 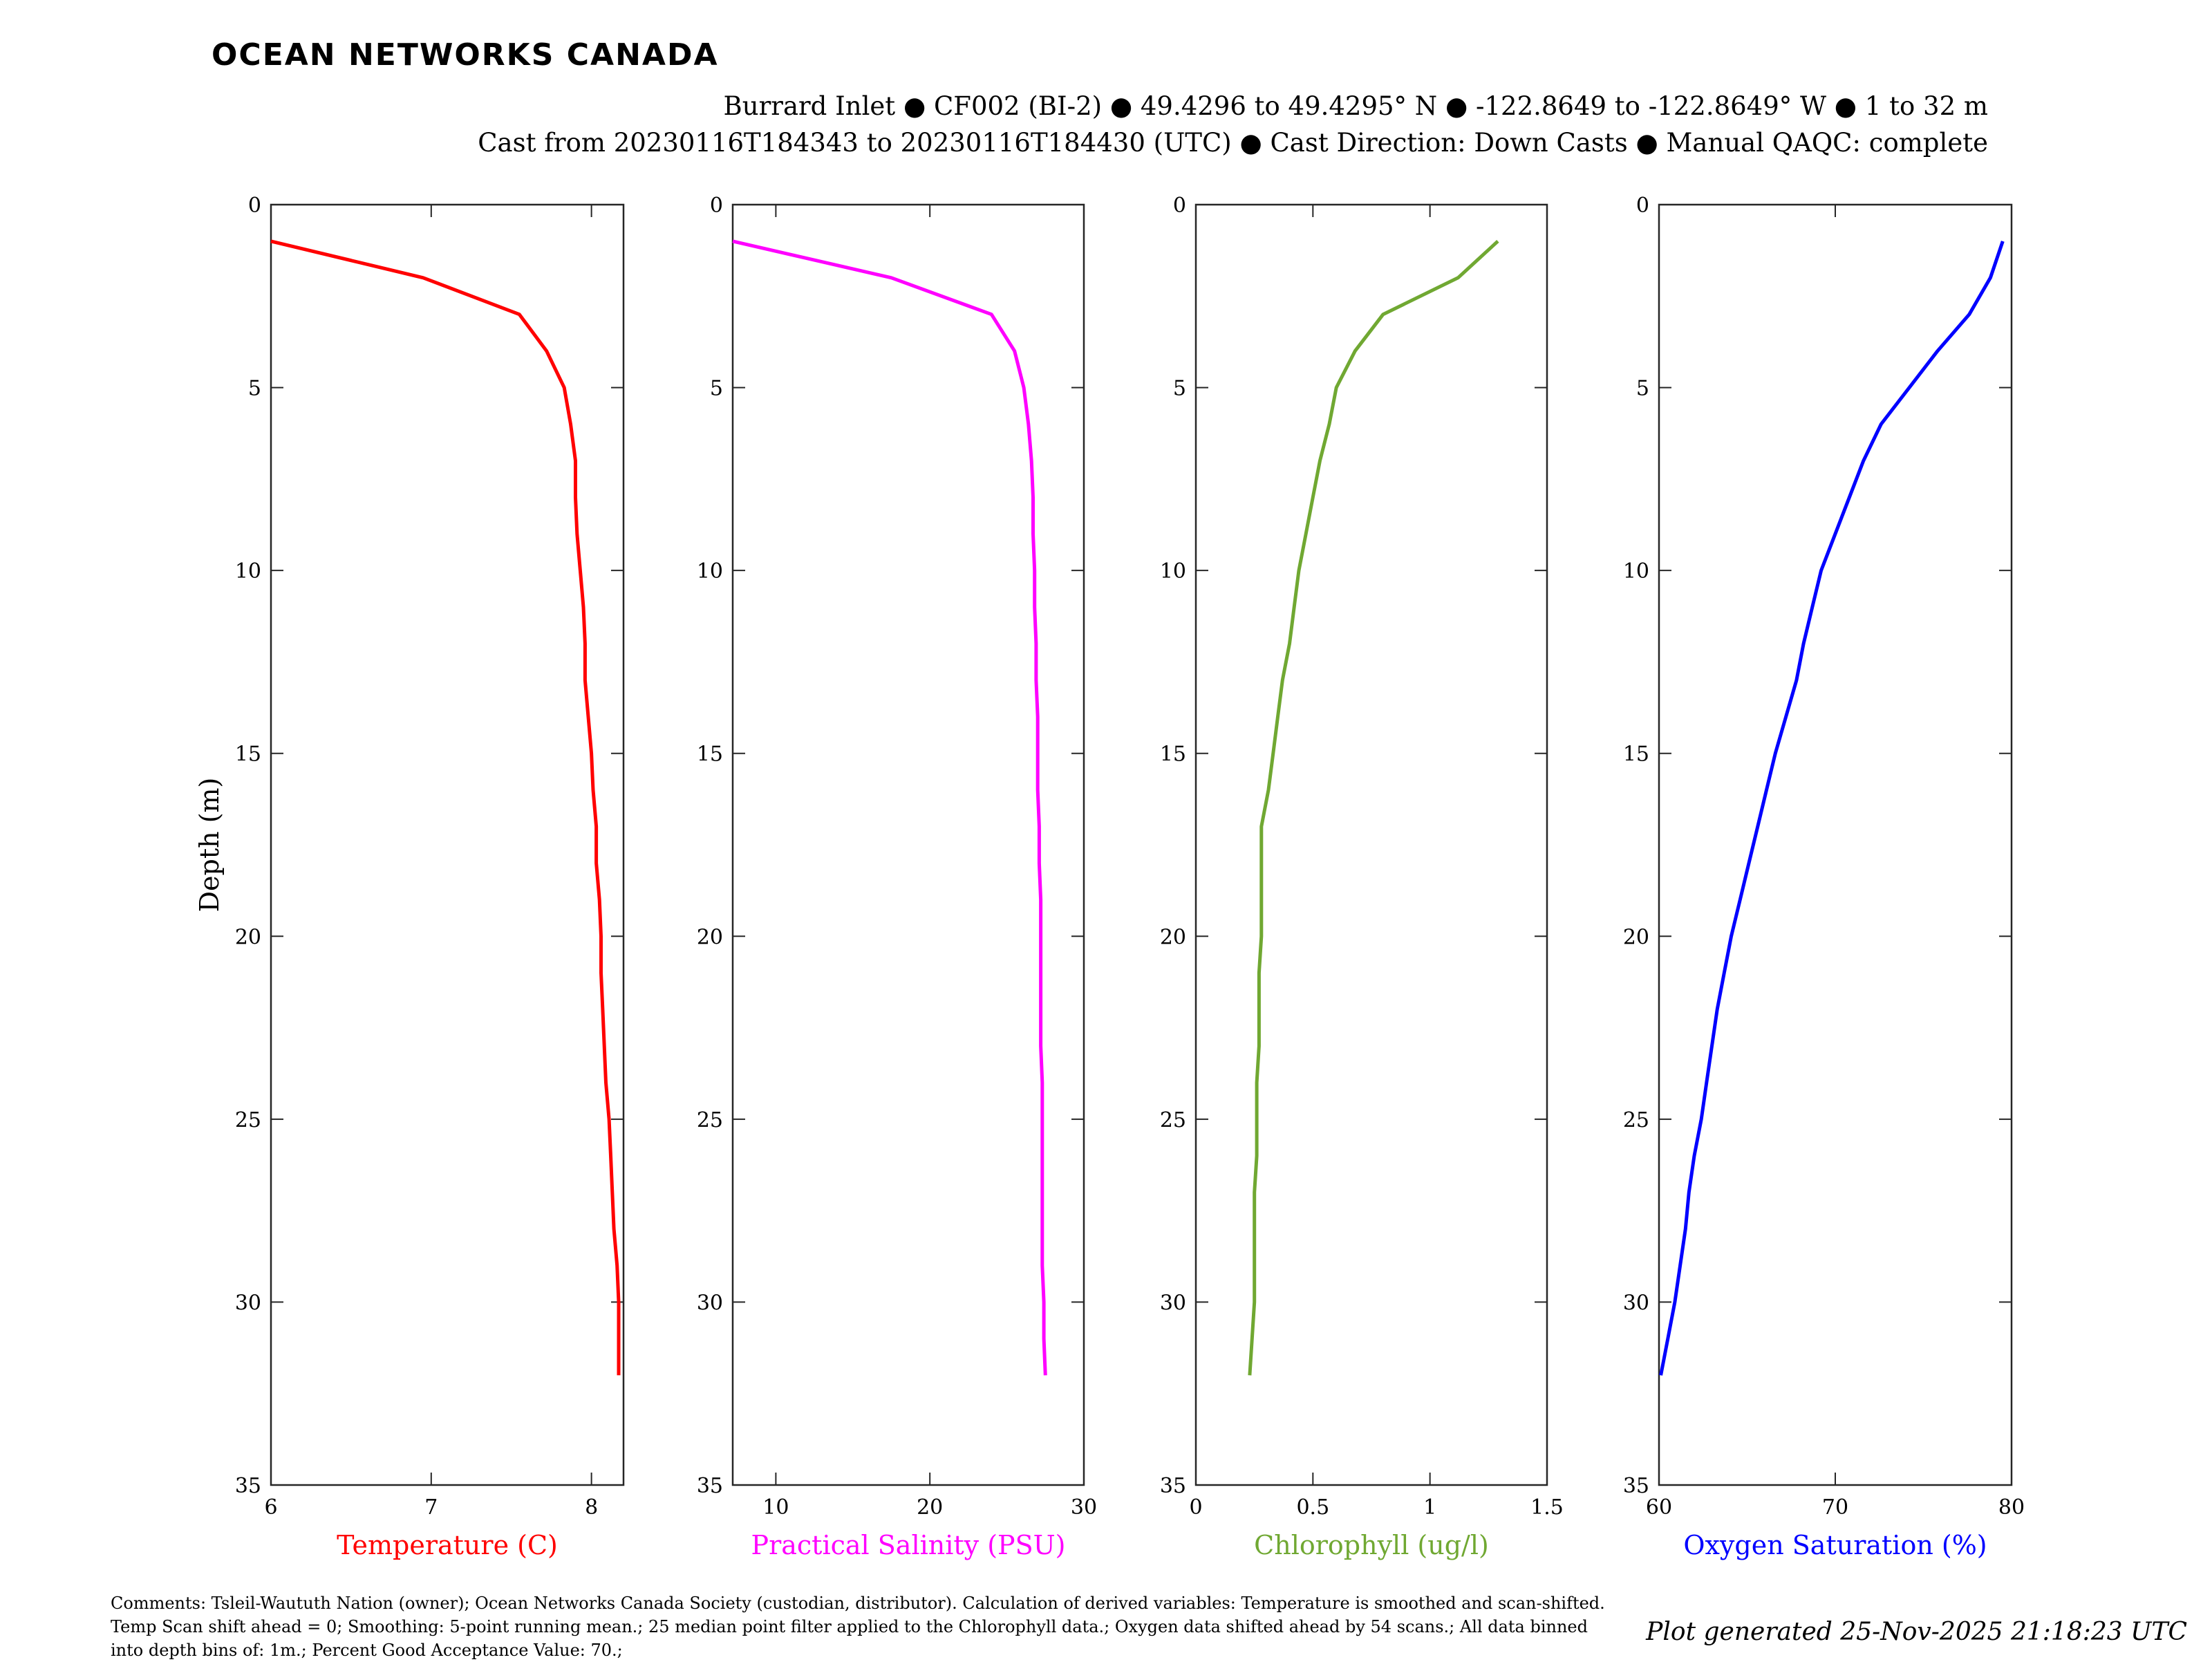 I want to click on practical-salinity-psu-axes-box, so click(x=908, y=845).